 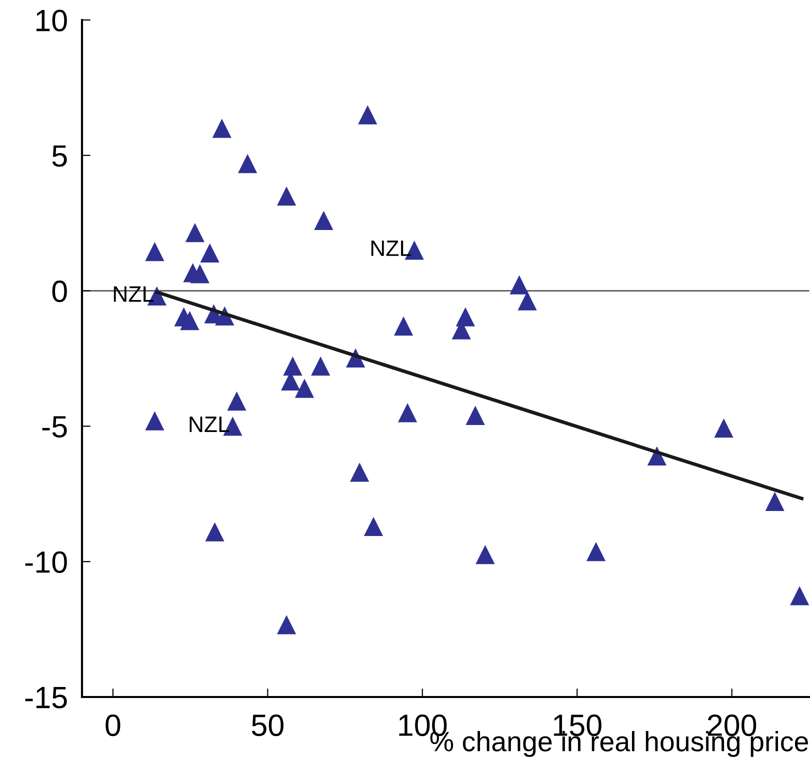 I want to click on y-tick-label: -5, so click(x=54, y=427).